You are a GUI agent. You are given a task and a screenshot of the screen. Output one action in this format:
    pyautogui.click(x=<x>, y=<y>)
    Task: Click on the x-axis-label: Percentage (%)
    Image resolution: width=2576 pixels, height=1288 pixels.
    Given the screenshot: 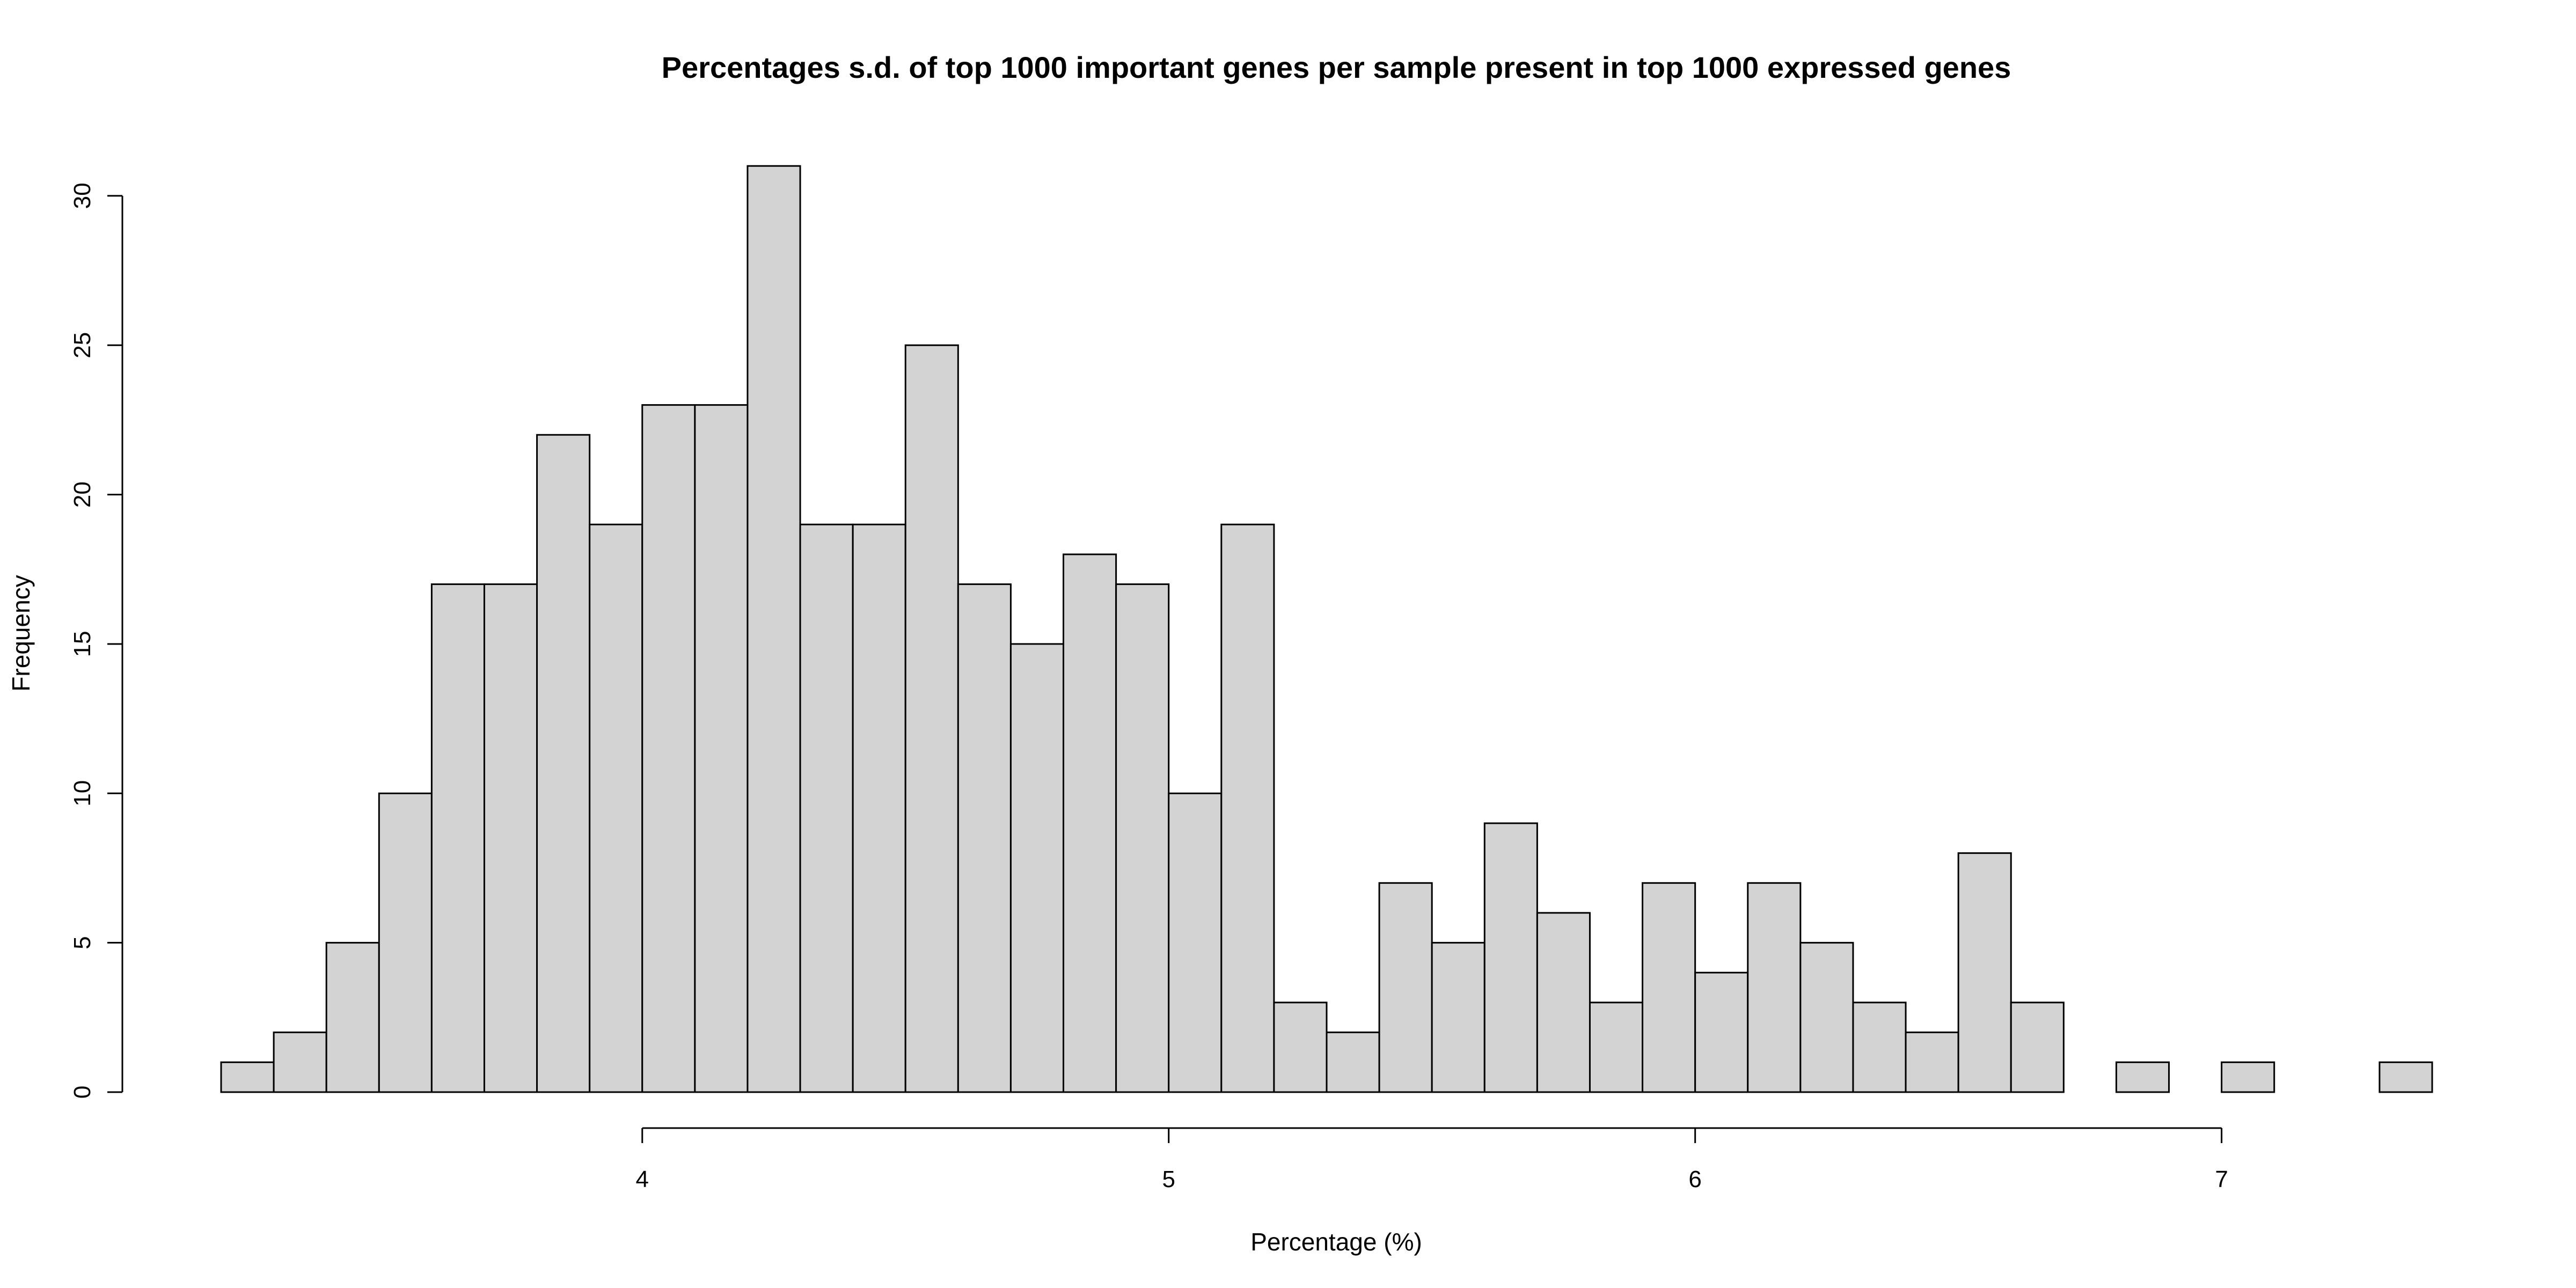 What is the action you would take?
    pyautogui.click(x=1336, y=1242)
    